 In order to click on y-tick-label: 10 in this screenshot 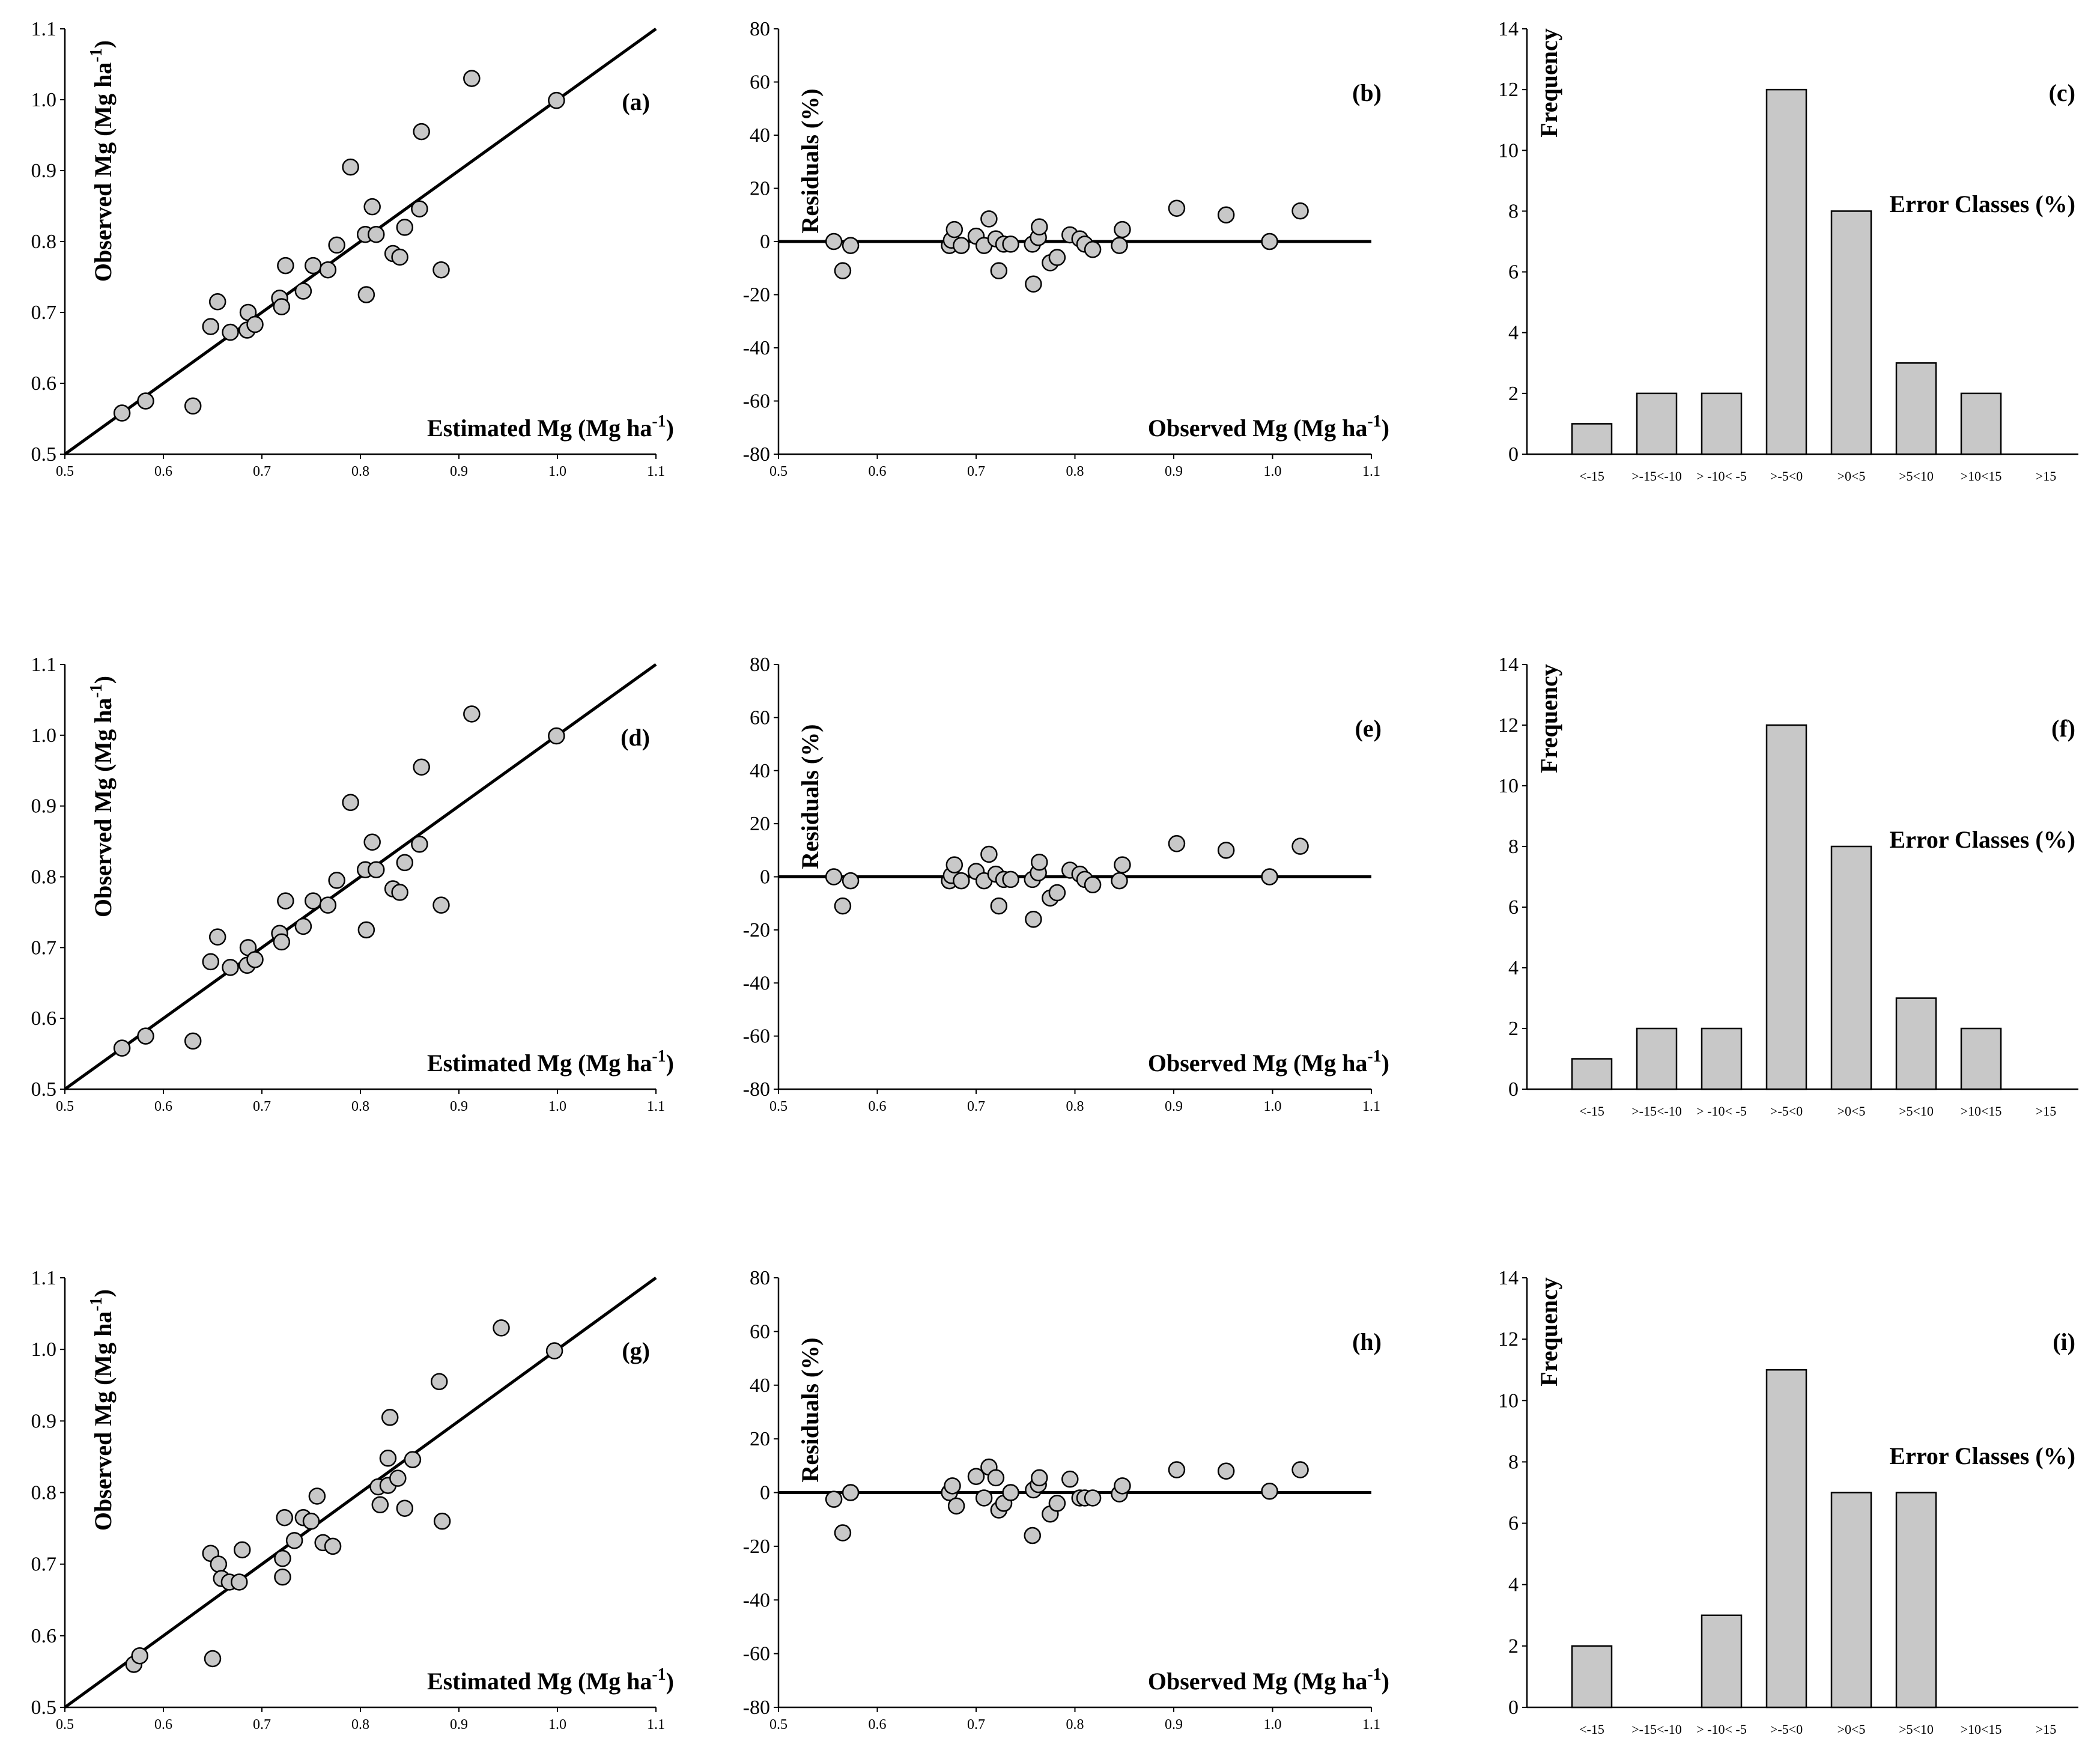, I will do `click(1508, 1401)`.